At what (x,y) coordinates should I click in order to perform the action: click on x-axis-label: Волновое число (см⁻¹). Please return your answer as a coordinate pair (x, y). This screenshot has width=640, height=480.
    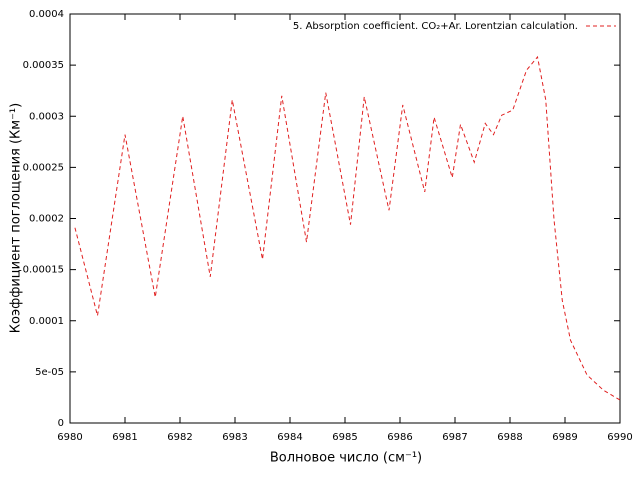
    Looking at the image, I should click on (346, 458).